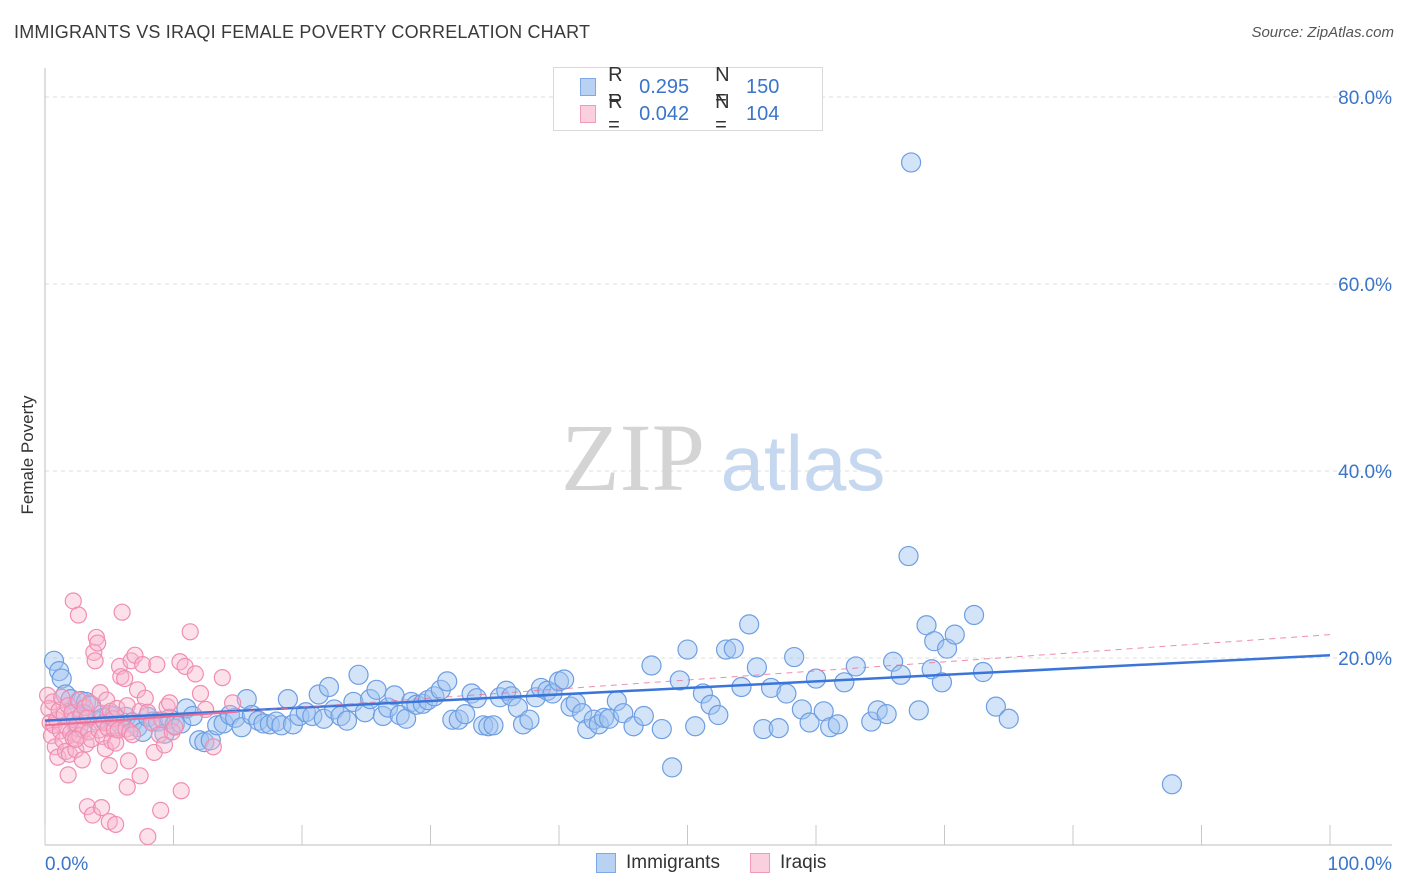 Image resolution: width=1406 pixels, height=892 pixels. What do you see at coordinates (66, 864) in the screenshot?
I see `x-tick-label: 0.0%` at bounding box center [66, 864].